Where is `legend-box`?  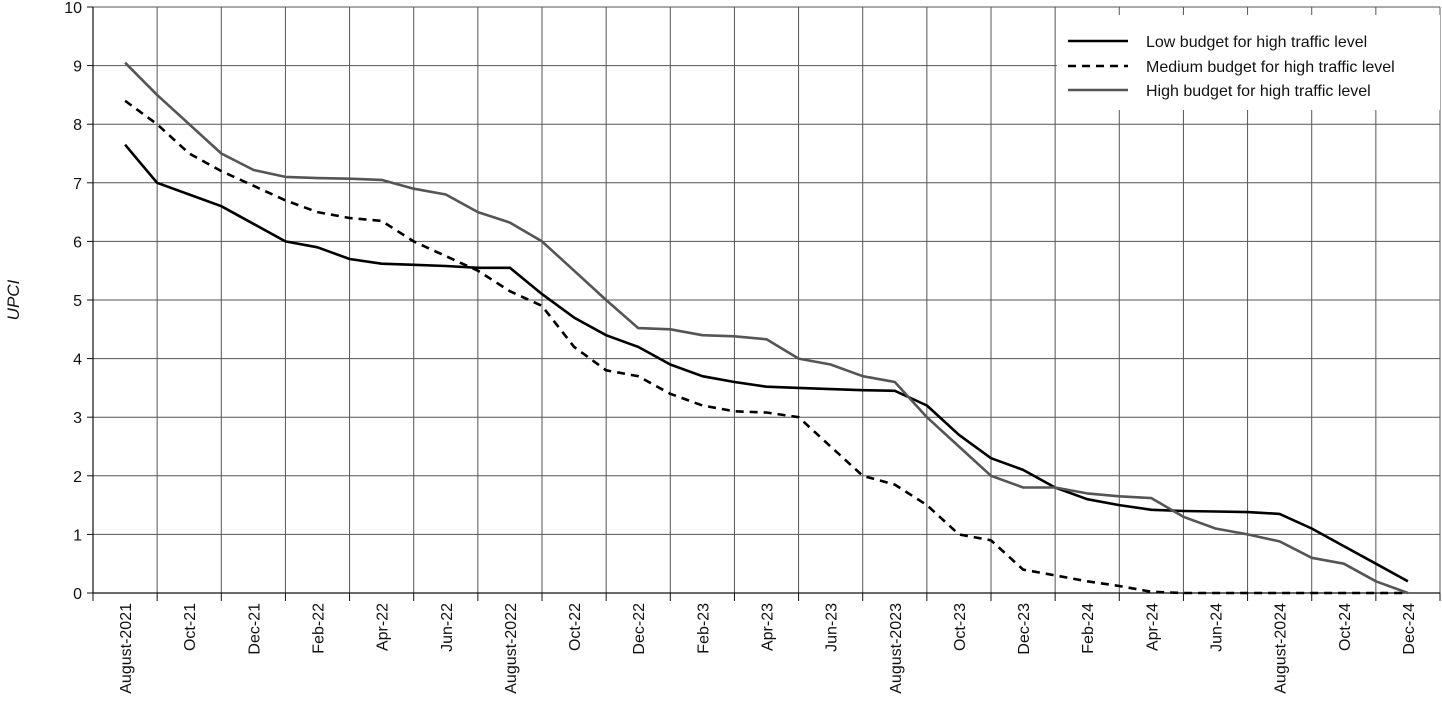 legend-box is located at coordinates (1248, 62).